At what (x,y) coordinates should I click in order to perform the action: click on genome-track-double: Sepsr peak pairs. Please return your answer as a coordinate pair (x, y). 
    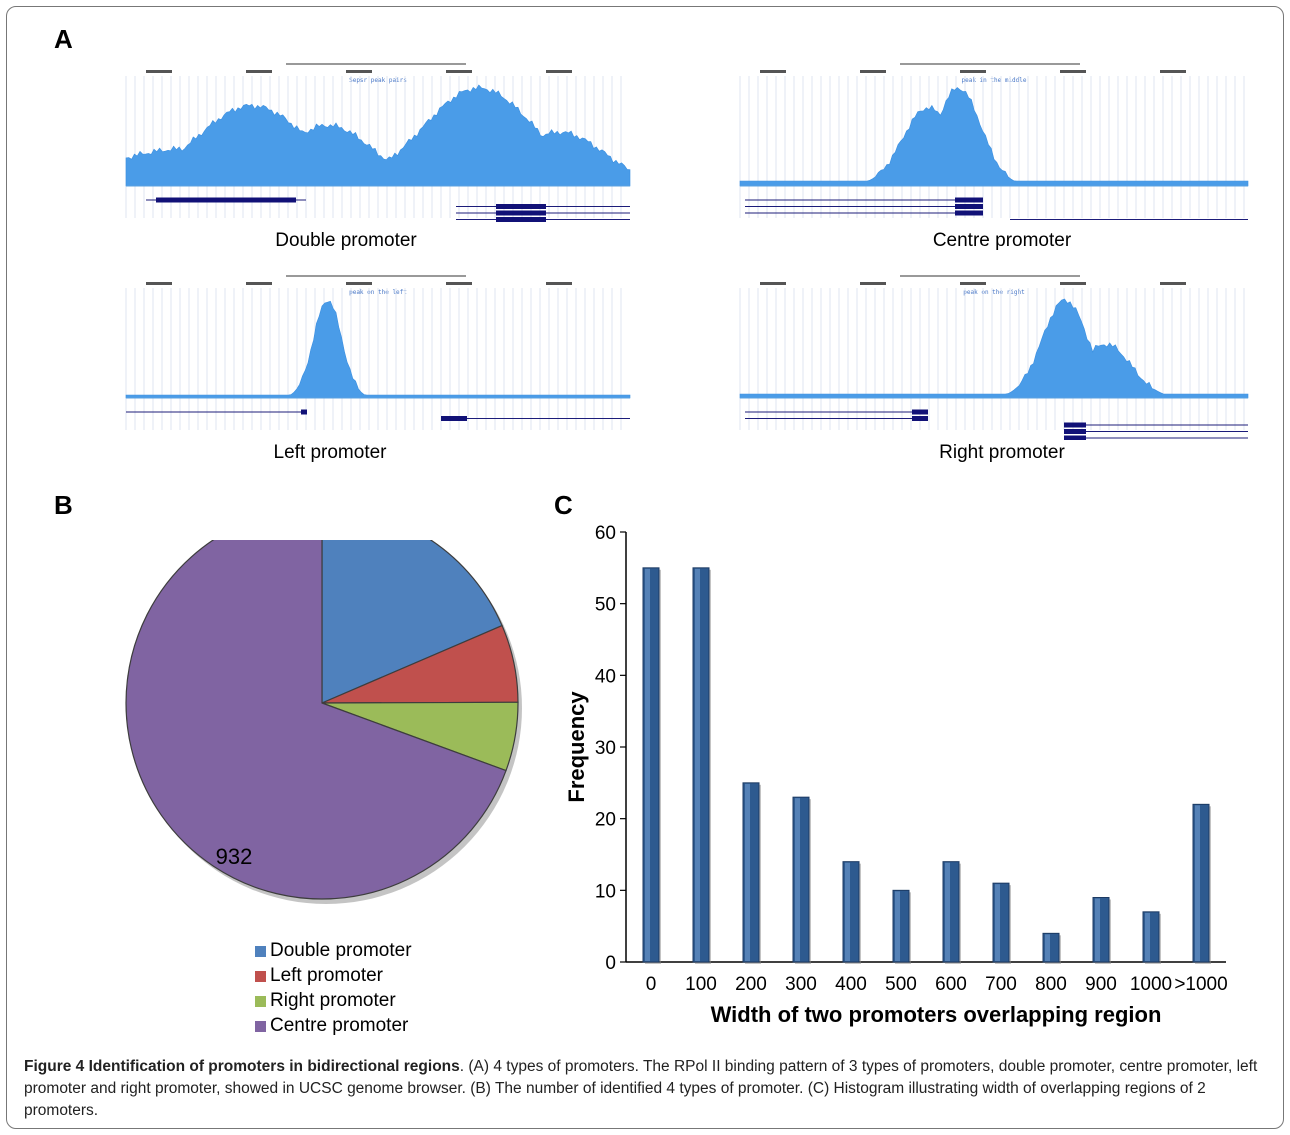
    Looking at the image, I should click on (378, 142).